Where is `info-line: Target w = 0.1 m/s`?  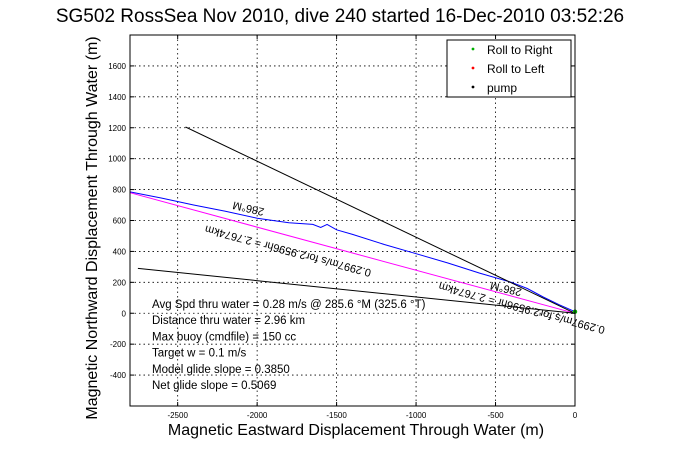
info-line: Target w = 0.1 m/s is located at coordinates (199, 354).